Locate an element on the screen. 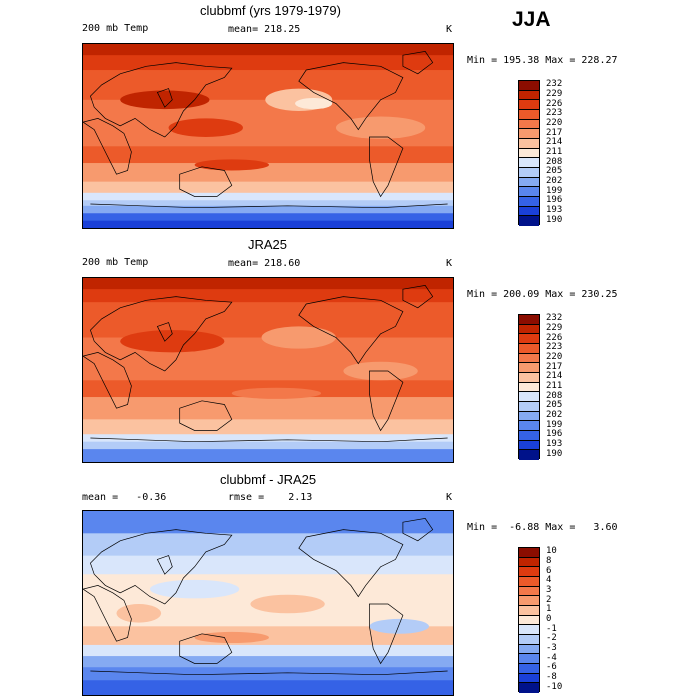 The width and height of the screenshot is (700, 700). colorbar-tick-label: 193 is located at coordinates (554, 210).